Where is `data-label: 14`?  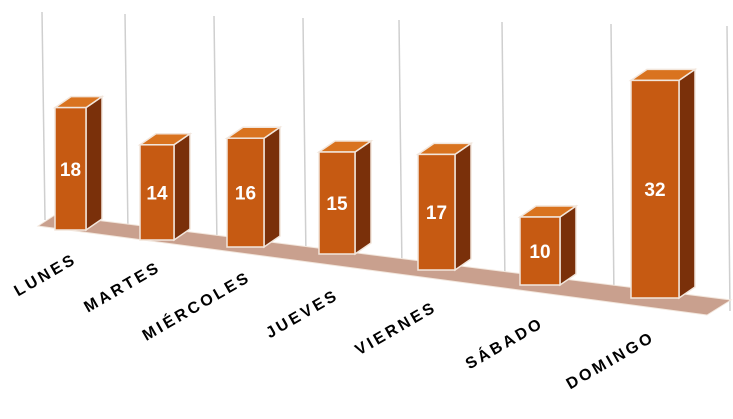
data-label: 14 is located at coordinates (157, 193).